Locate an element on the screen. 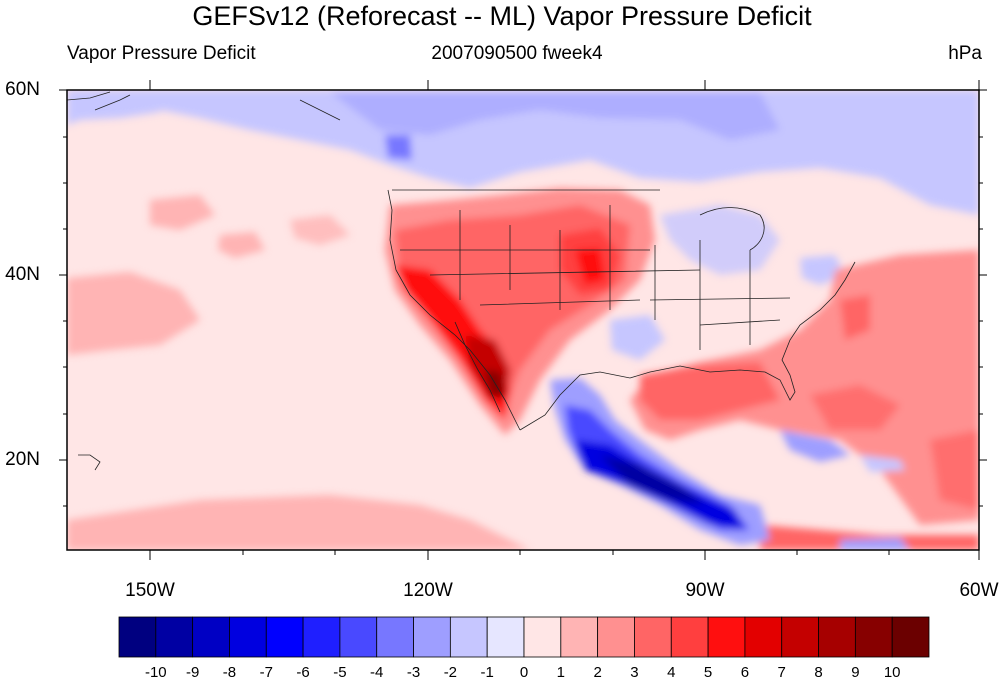  colorbar-tick-label: 6 is located at coordinates (745, 672).